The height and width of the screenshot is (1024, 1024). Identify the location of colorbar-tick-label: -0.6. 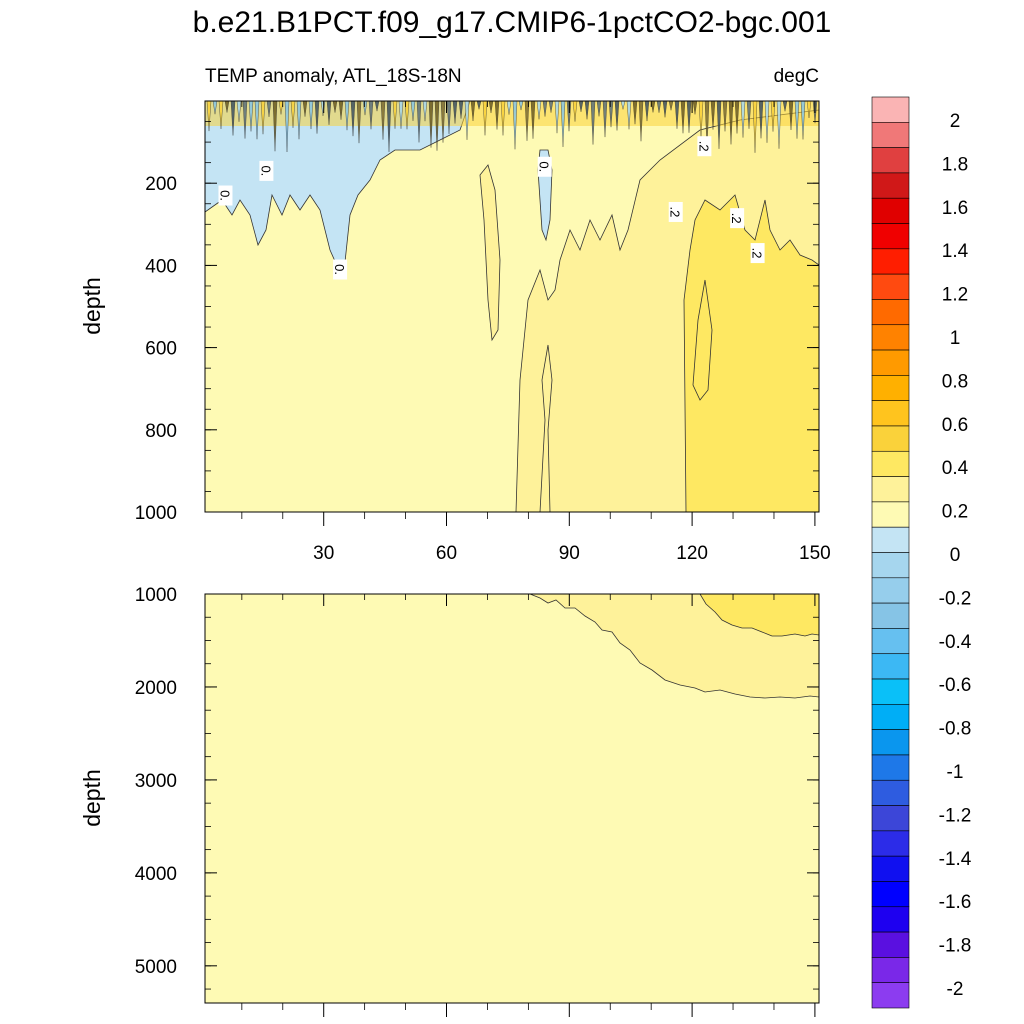
(955, 685).